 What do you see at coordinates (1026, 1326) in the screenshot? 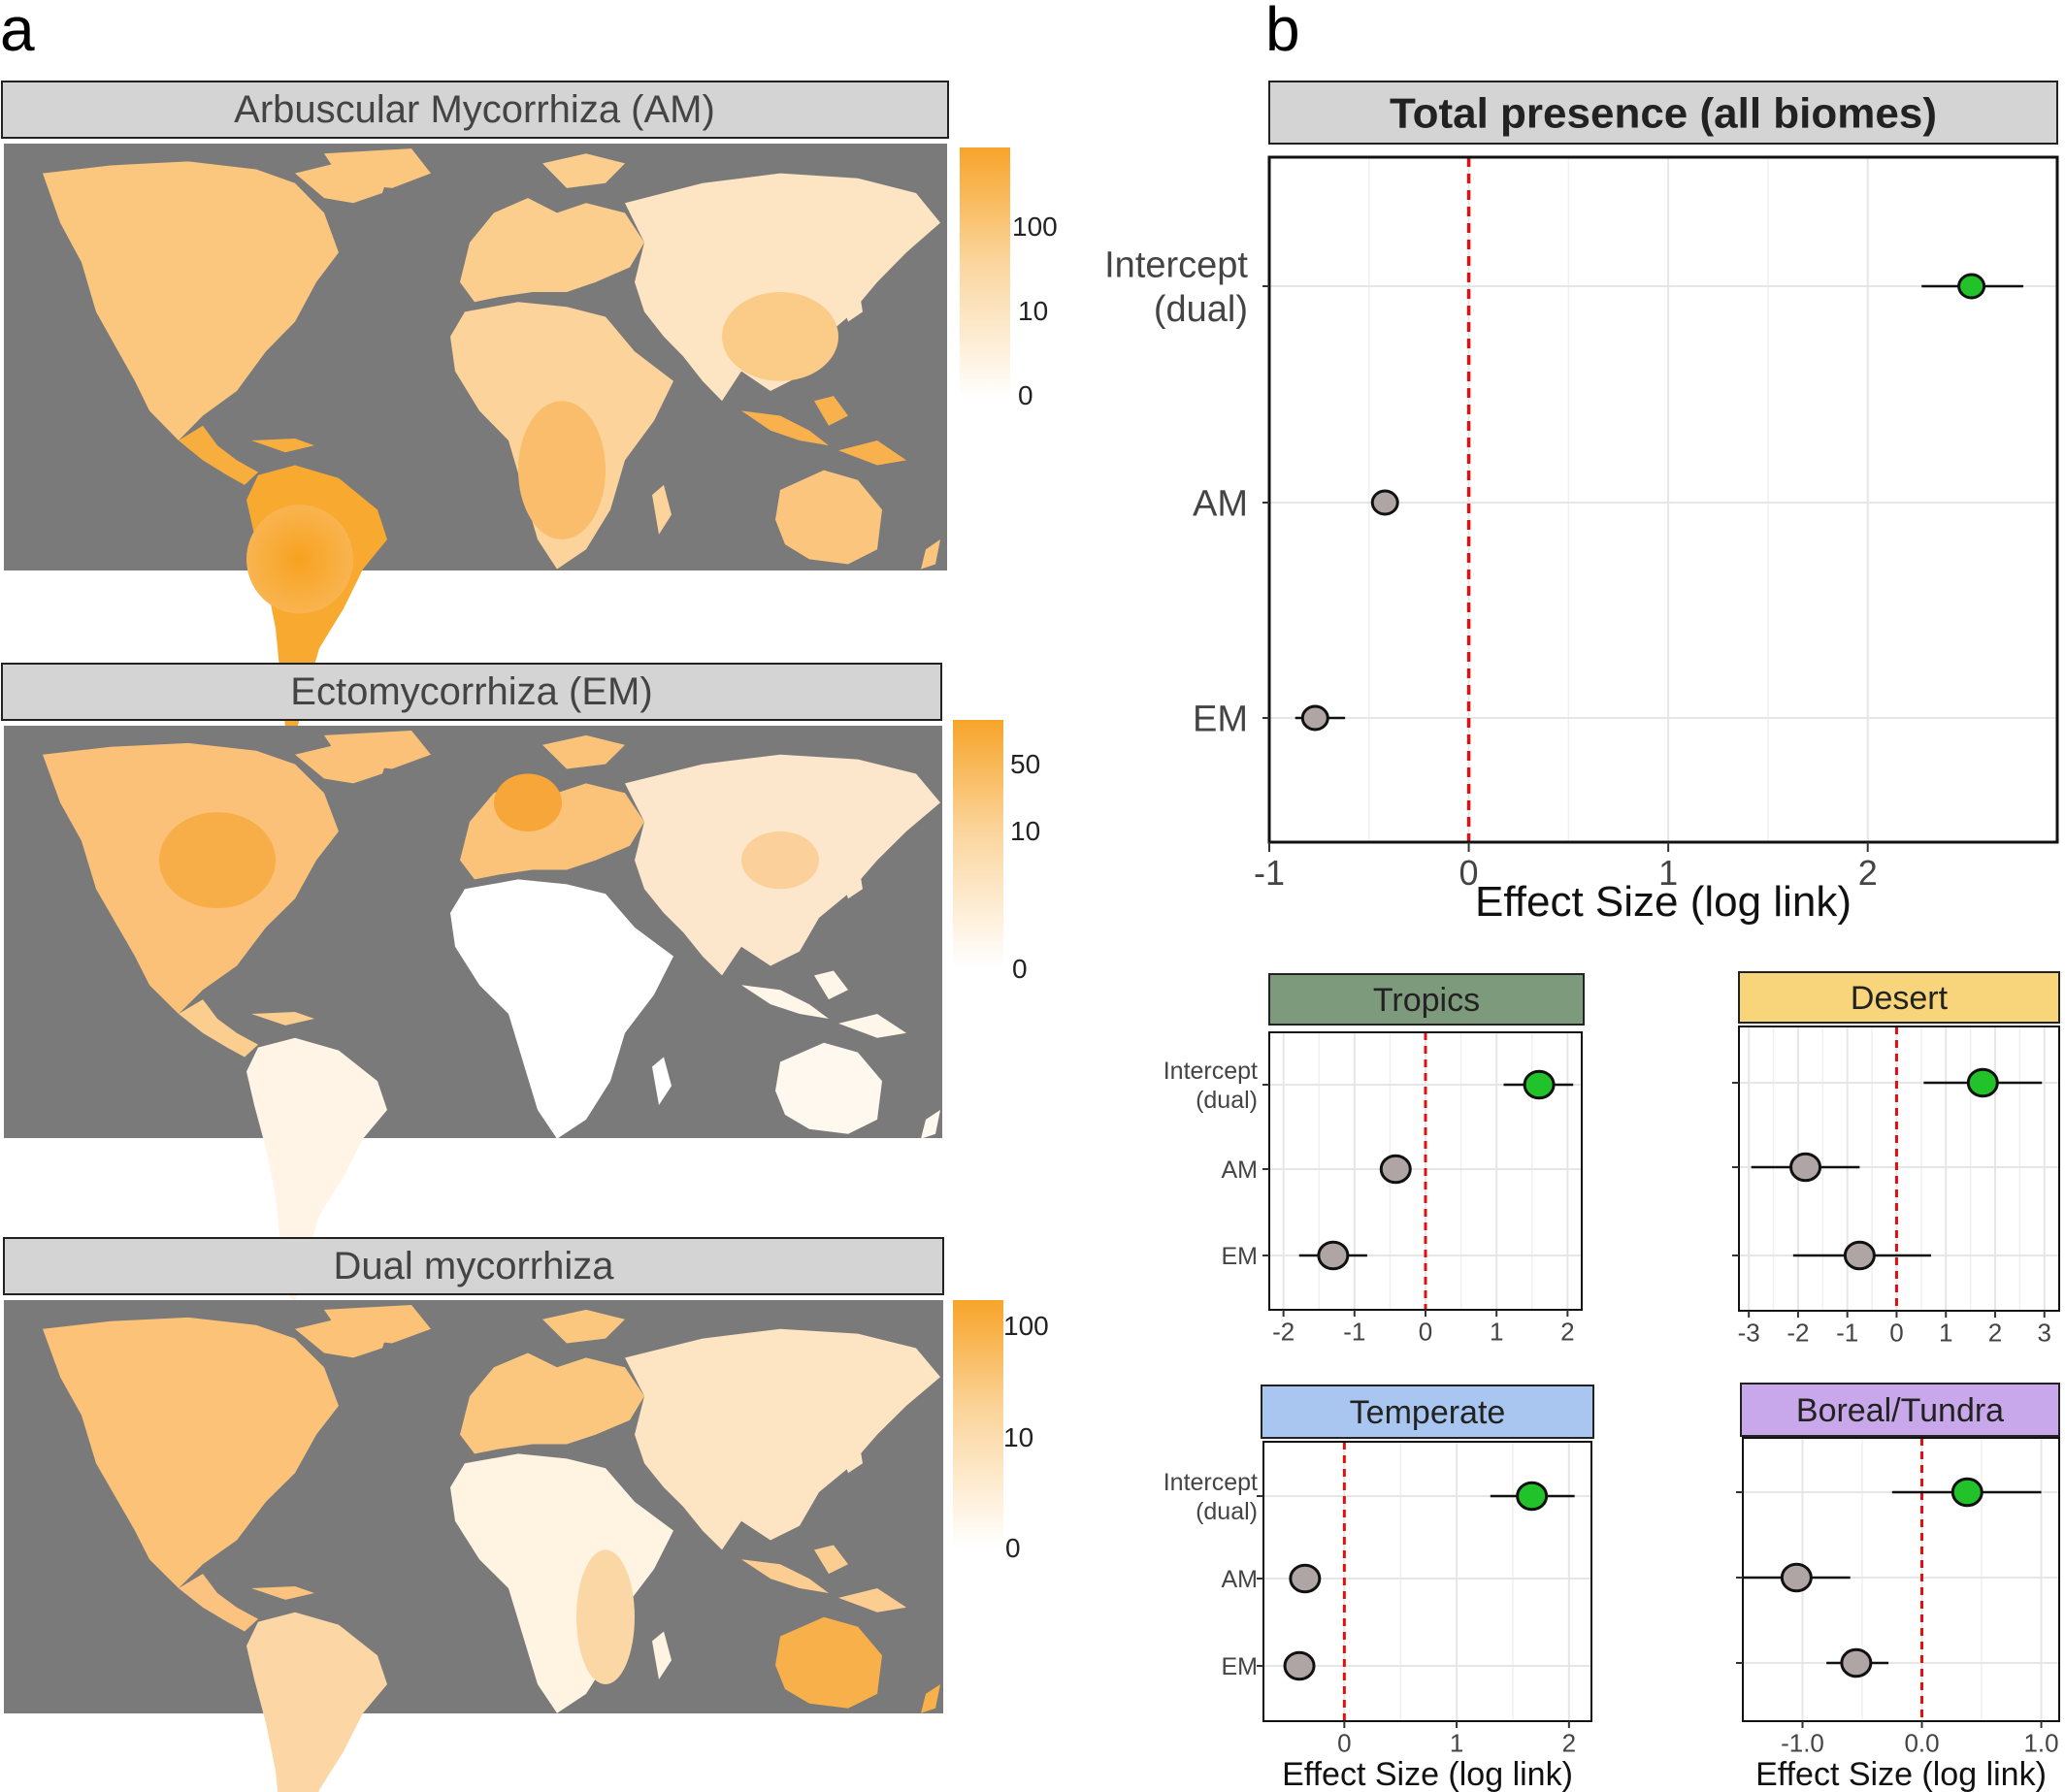
I see `legend-tick-dual-100: 100` at bounding box center [1026, 1326].